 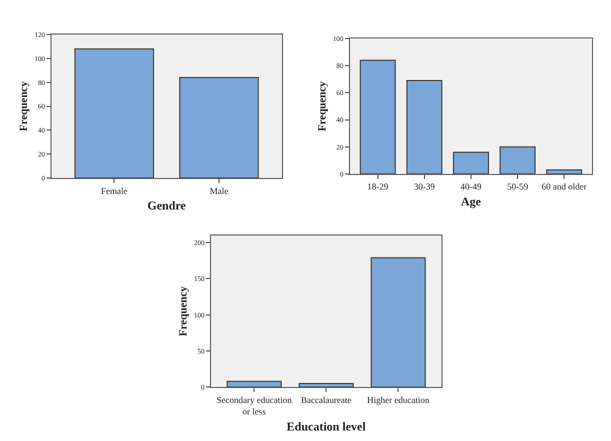 I want to click on x-tick-label: Higher education, so click(x=398, y=399).